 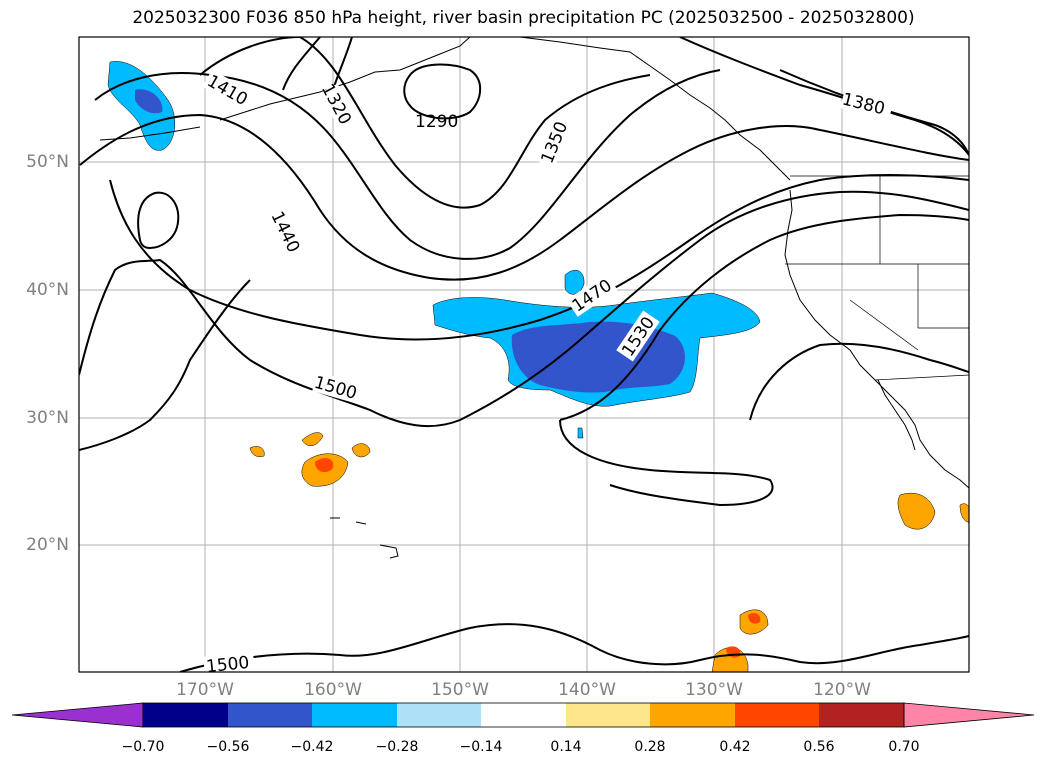 I want to click on west-coast, so click(x=876, y=339).